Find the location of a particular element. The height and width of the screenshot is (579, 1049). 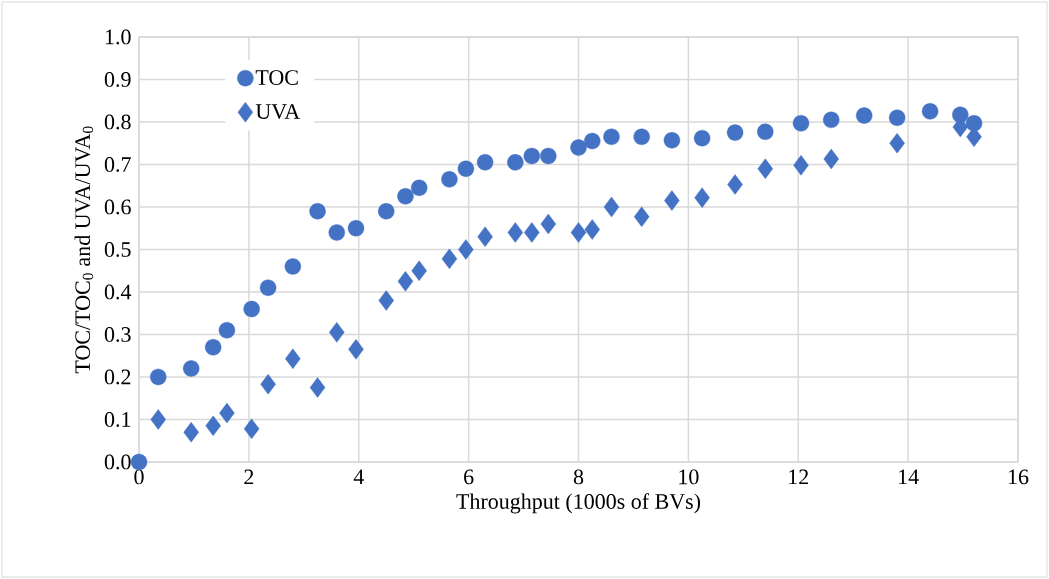

x-tick-label: 8 is located at coordinates (578, 477).